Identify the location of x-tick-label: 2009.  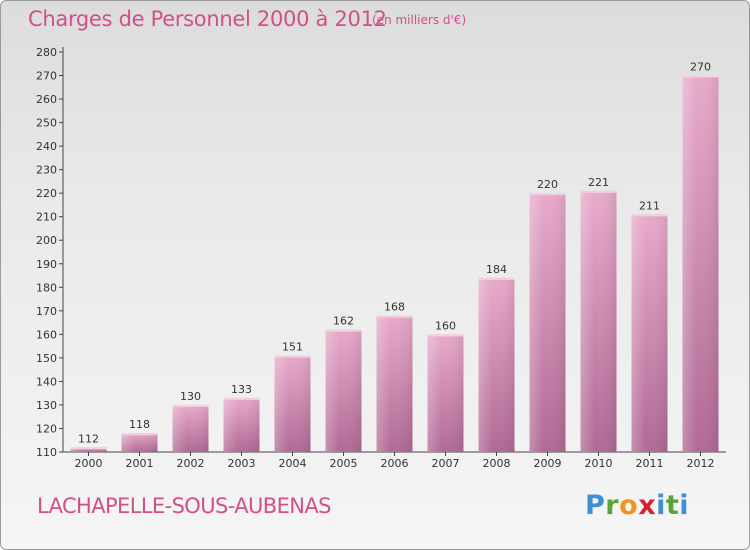
(548, 463).